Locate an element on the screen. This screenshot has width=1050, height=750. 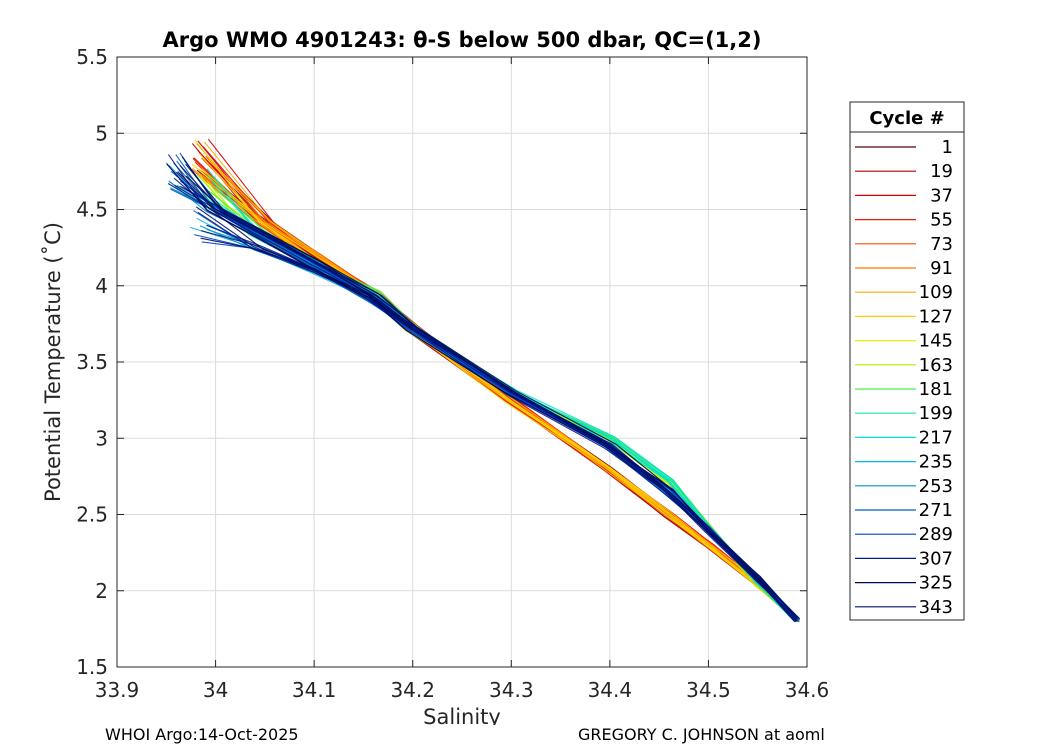
legend-label: 55 is located at coordinates (941, 220).